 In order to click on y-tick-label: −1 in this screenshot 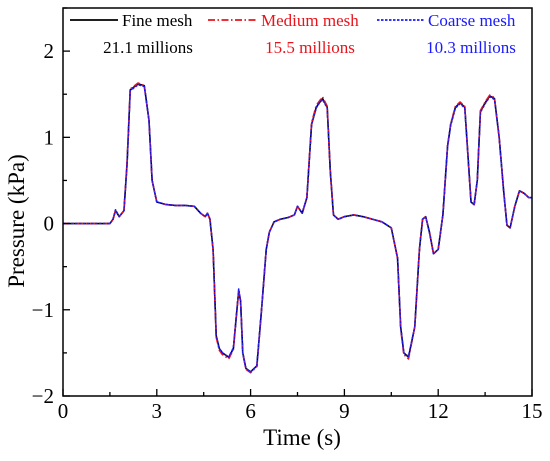, I will do `click(43, 310)`.